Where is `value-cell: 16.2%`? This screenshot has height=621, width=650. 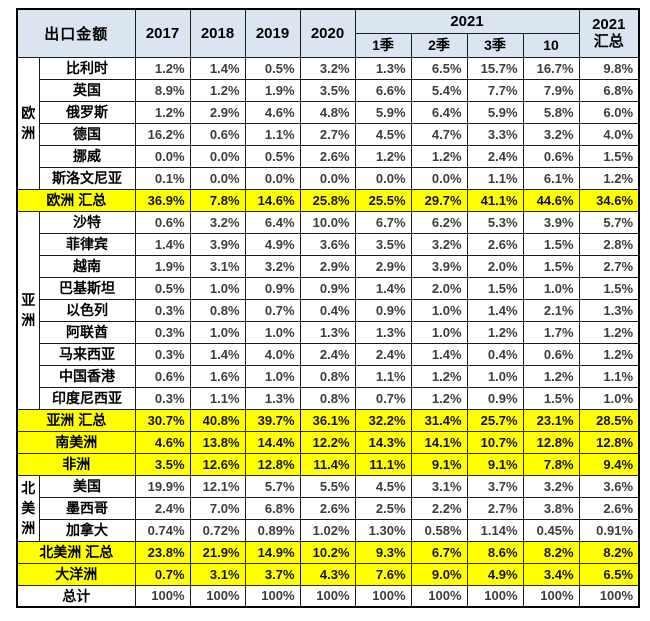
value-cell: 16.2% is located at coordinates (162, 134).